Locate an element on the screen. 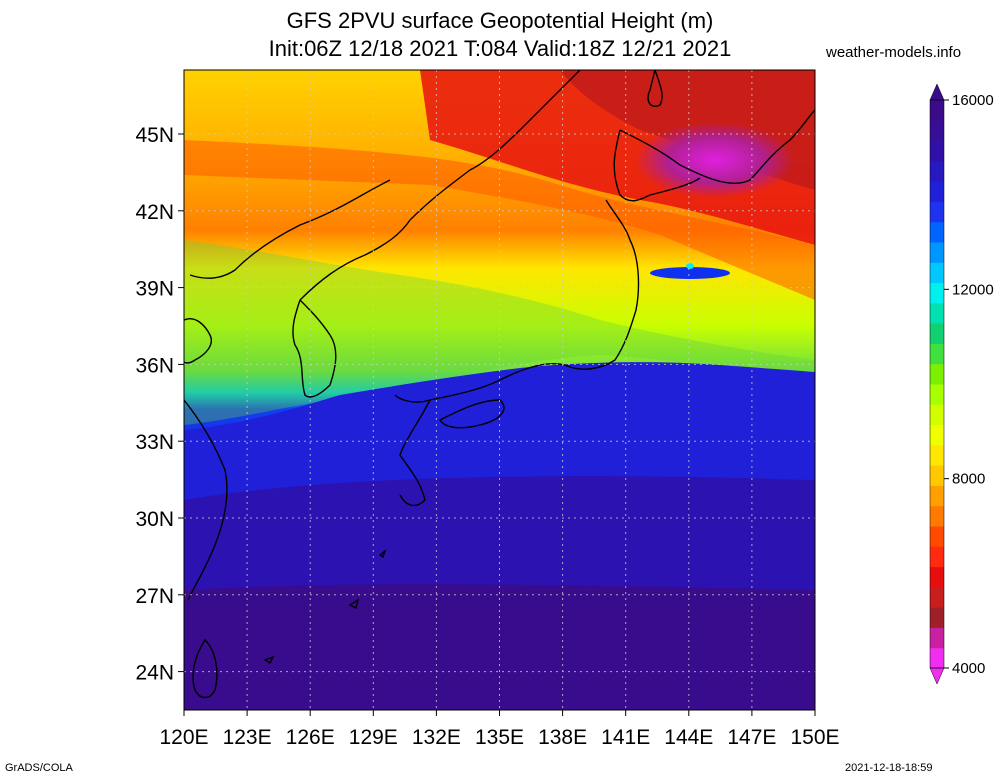  footer-timestamp: 2021-12-18-18:59 is located at coordinates (889, 768).